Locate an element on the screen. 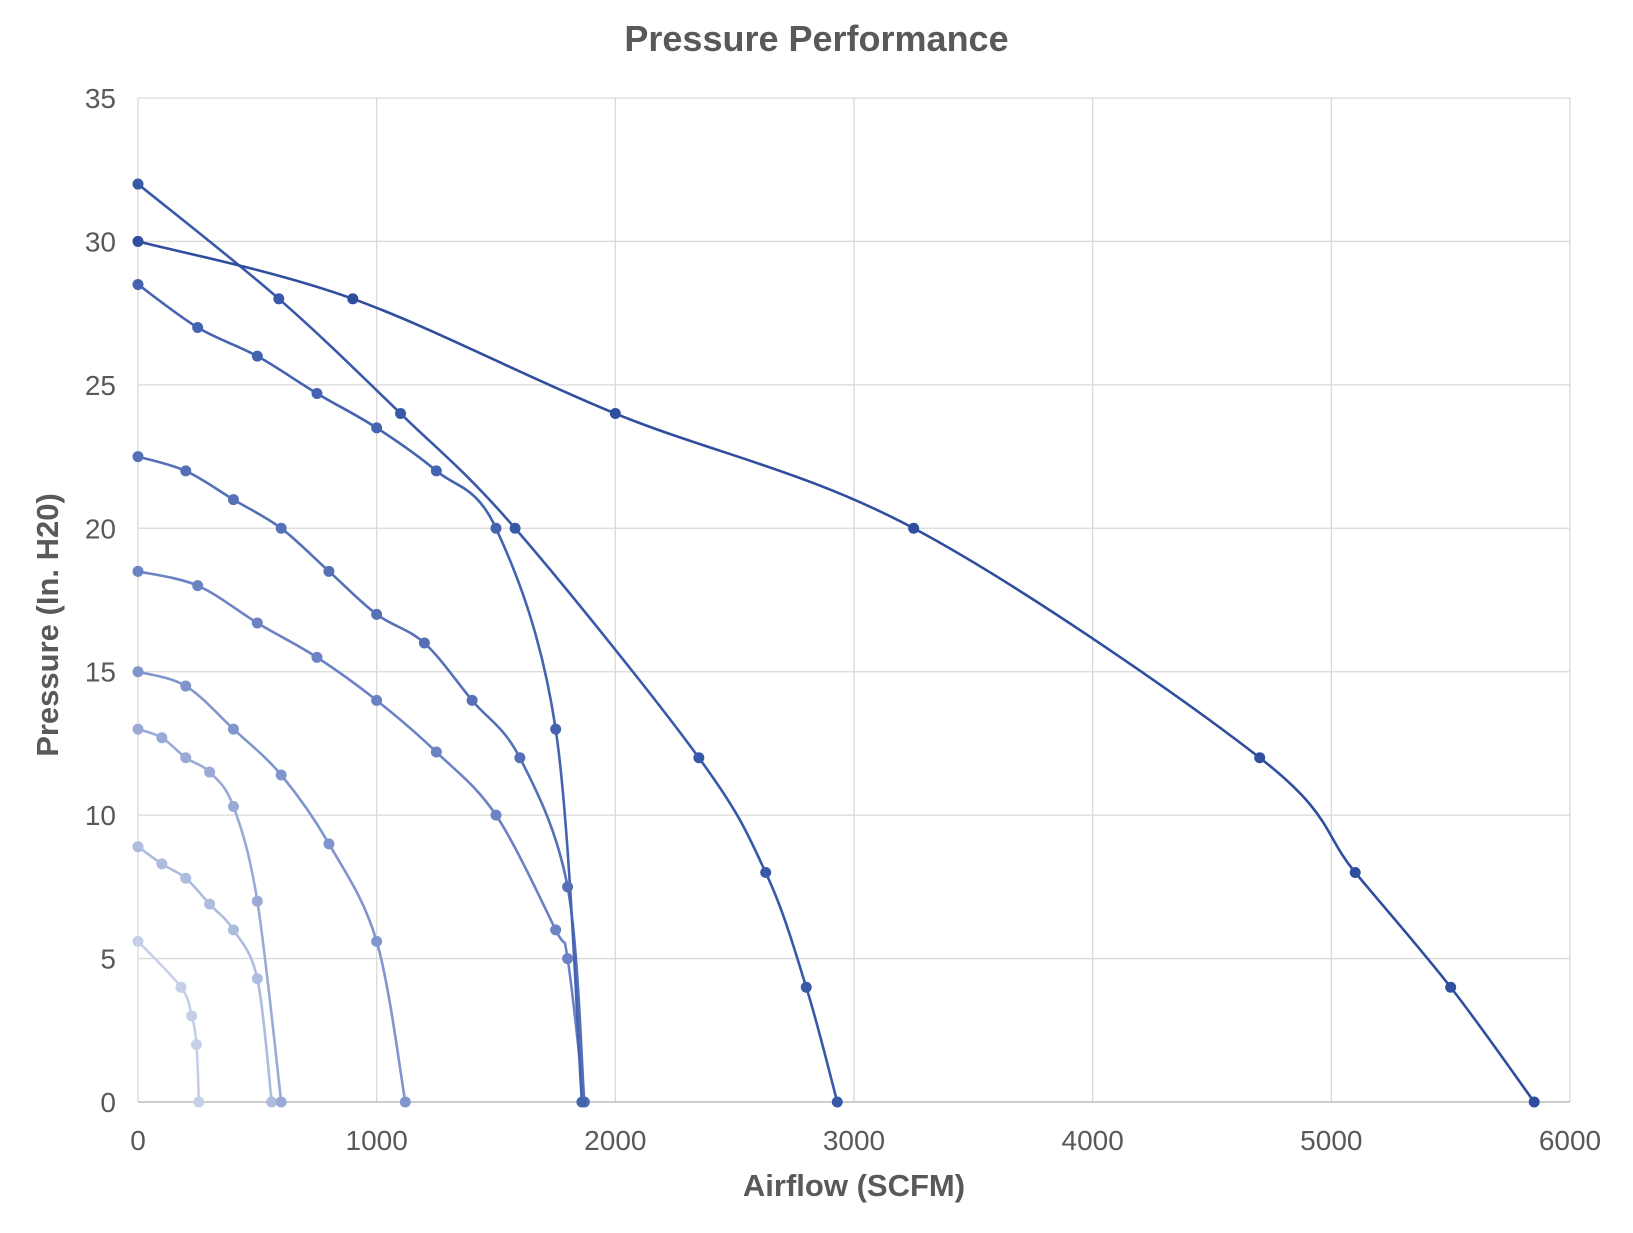 The image size is (1633, 1233). y-tick-label: 15 is located at coordinates (100, 672).